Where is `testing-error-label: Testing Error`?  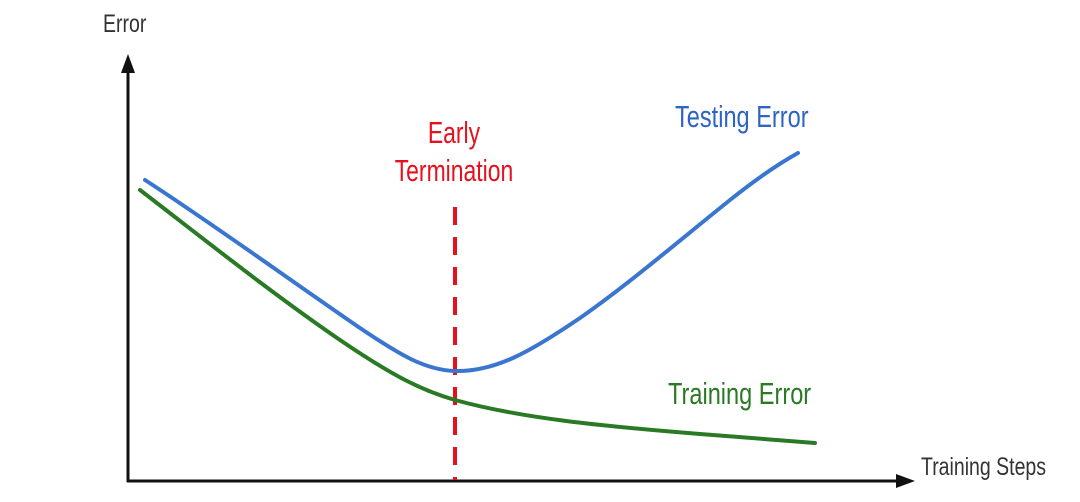
testing-error-label: Testing Error is located at coordinates (742, 116).